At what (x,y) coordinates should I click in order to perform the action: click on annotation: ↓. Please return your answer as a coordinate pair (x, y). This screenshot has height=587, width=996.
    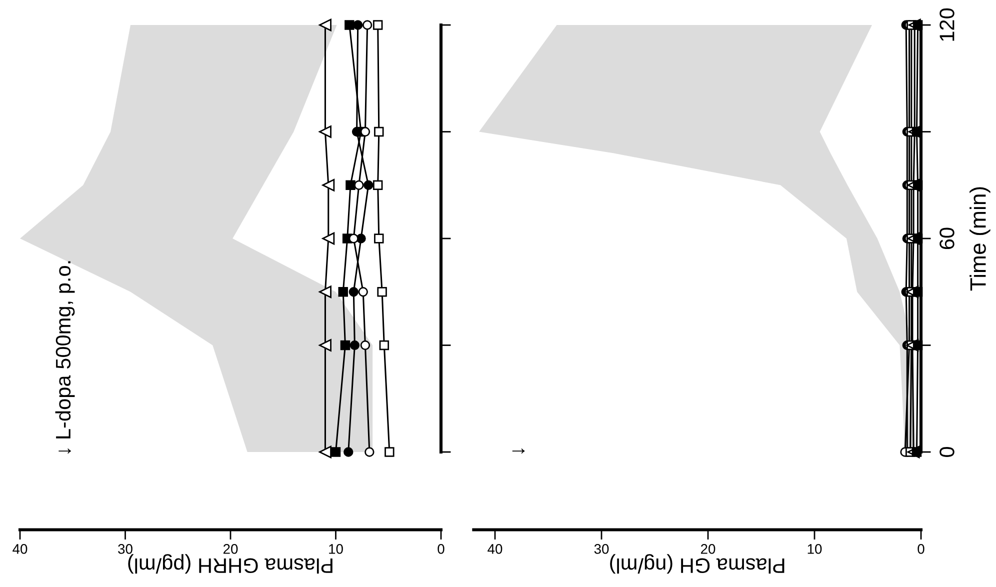
    Looking at the image, I should click on (518, 451).